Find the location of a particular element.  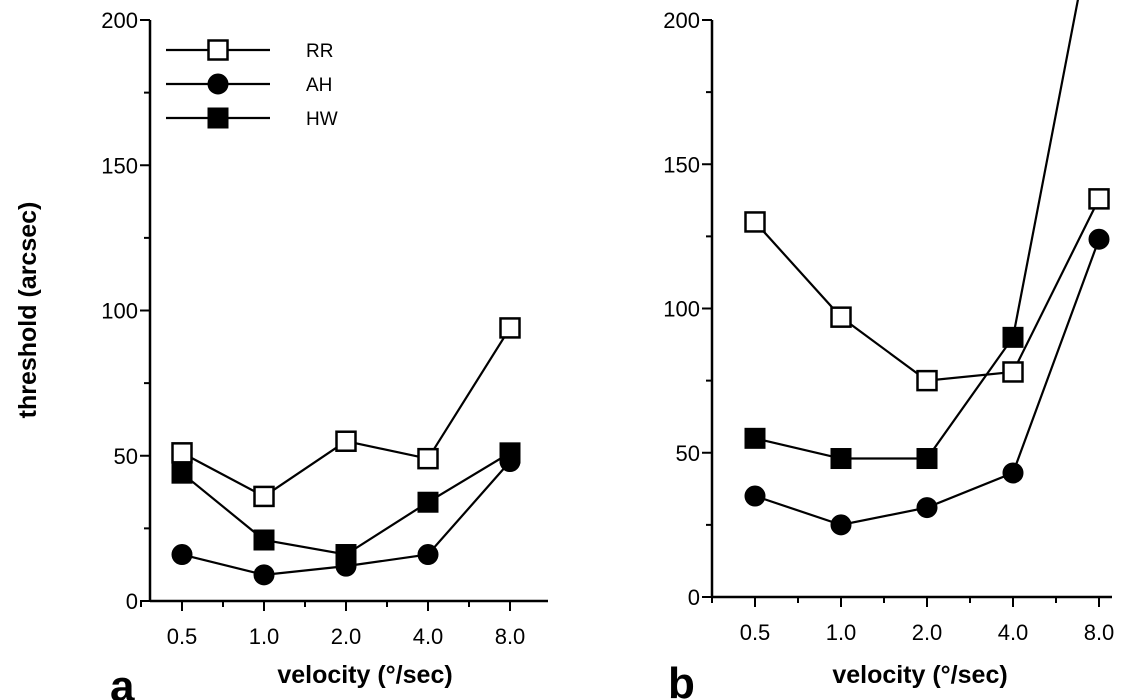

legend-item-ah: AH is located at coordinates (249, 84).